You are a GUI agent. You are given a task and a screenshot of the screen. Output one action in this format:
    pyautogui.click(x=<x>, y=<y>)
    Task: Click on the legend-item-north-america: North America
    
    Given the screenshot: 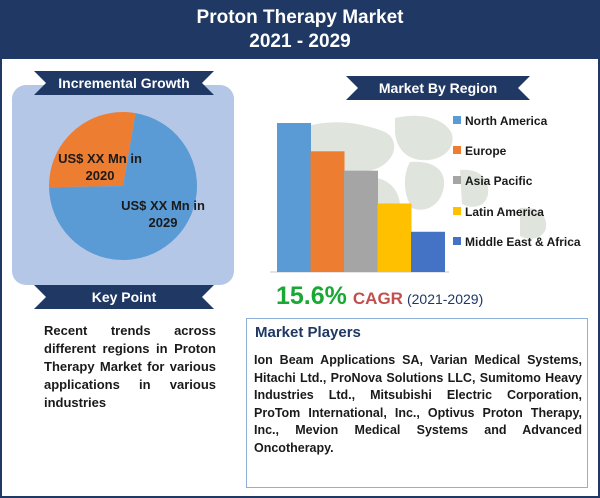 What is the action you would take?
    pyautogui.click(x=500, y=121)
    